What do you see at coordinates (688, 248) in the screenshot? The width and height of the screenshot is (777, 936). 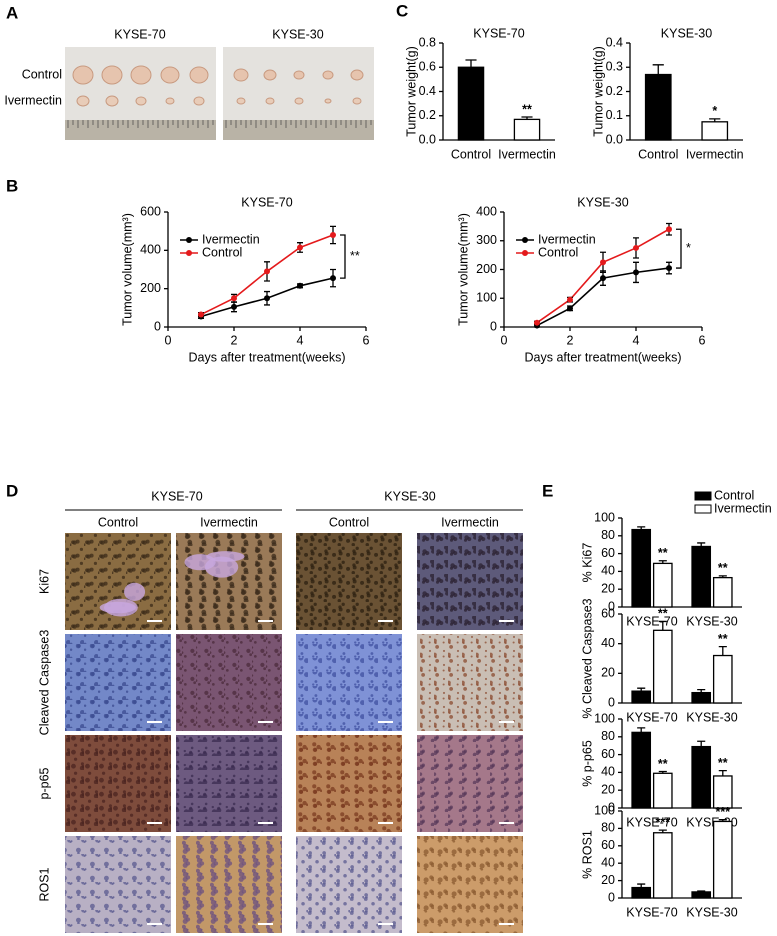 I see `significance-label: *` at bounding box center [688, 248].